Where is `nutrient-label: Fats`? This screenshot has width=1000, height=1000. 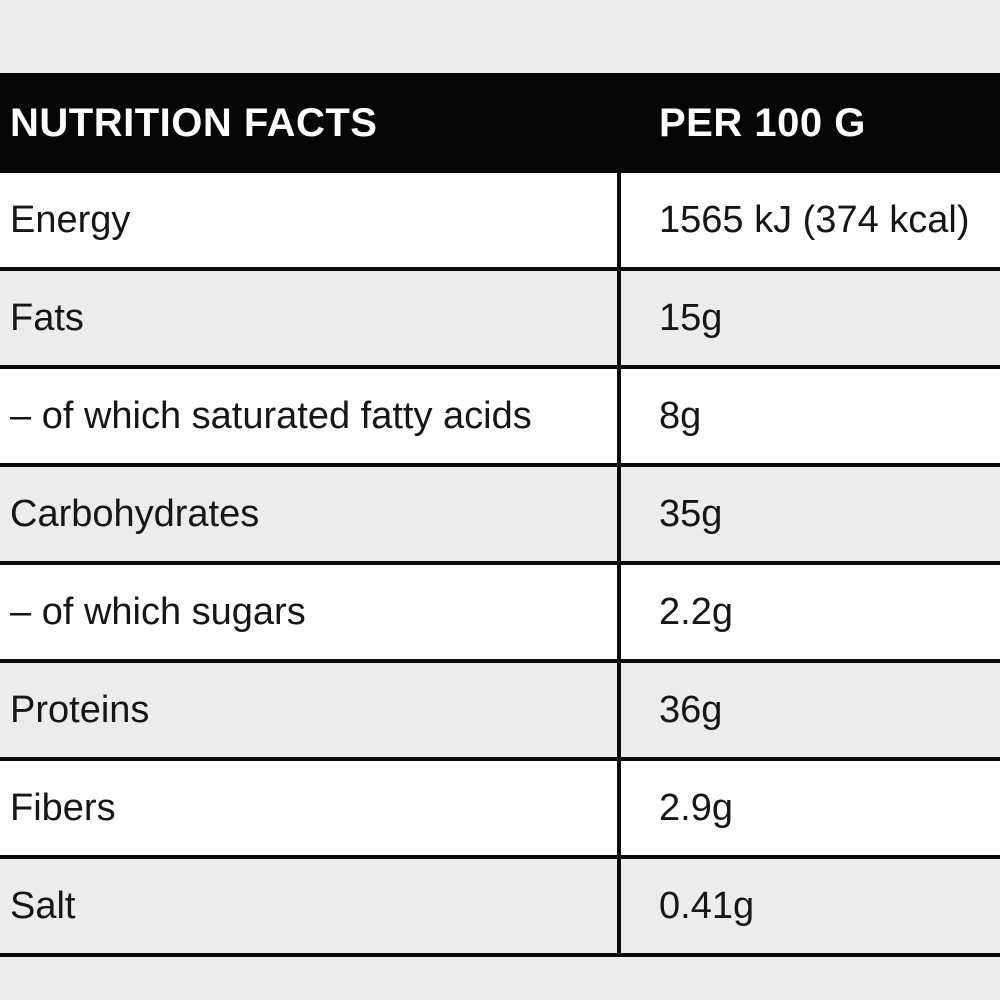 nutrient-label: Fats is located at coordinates (310, 318).